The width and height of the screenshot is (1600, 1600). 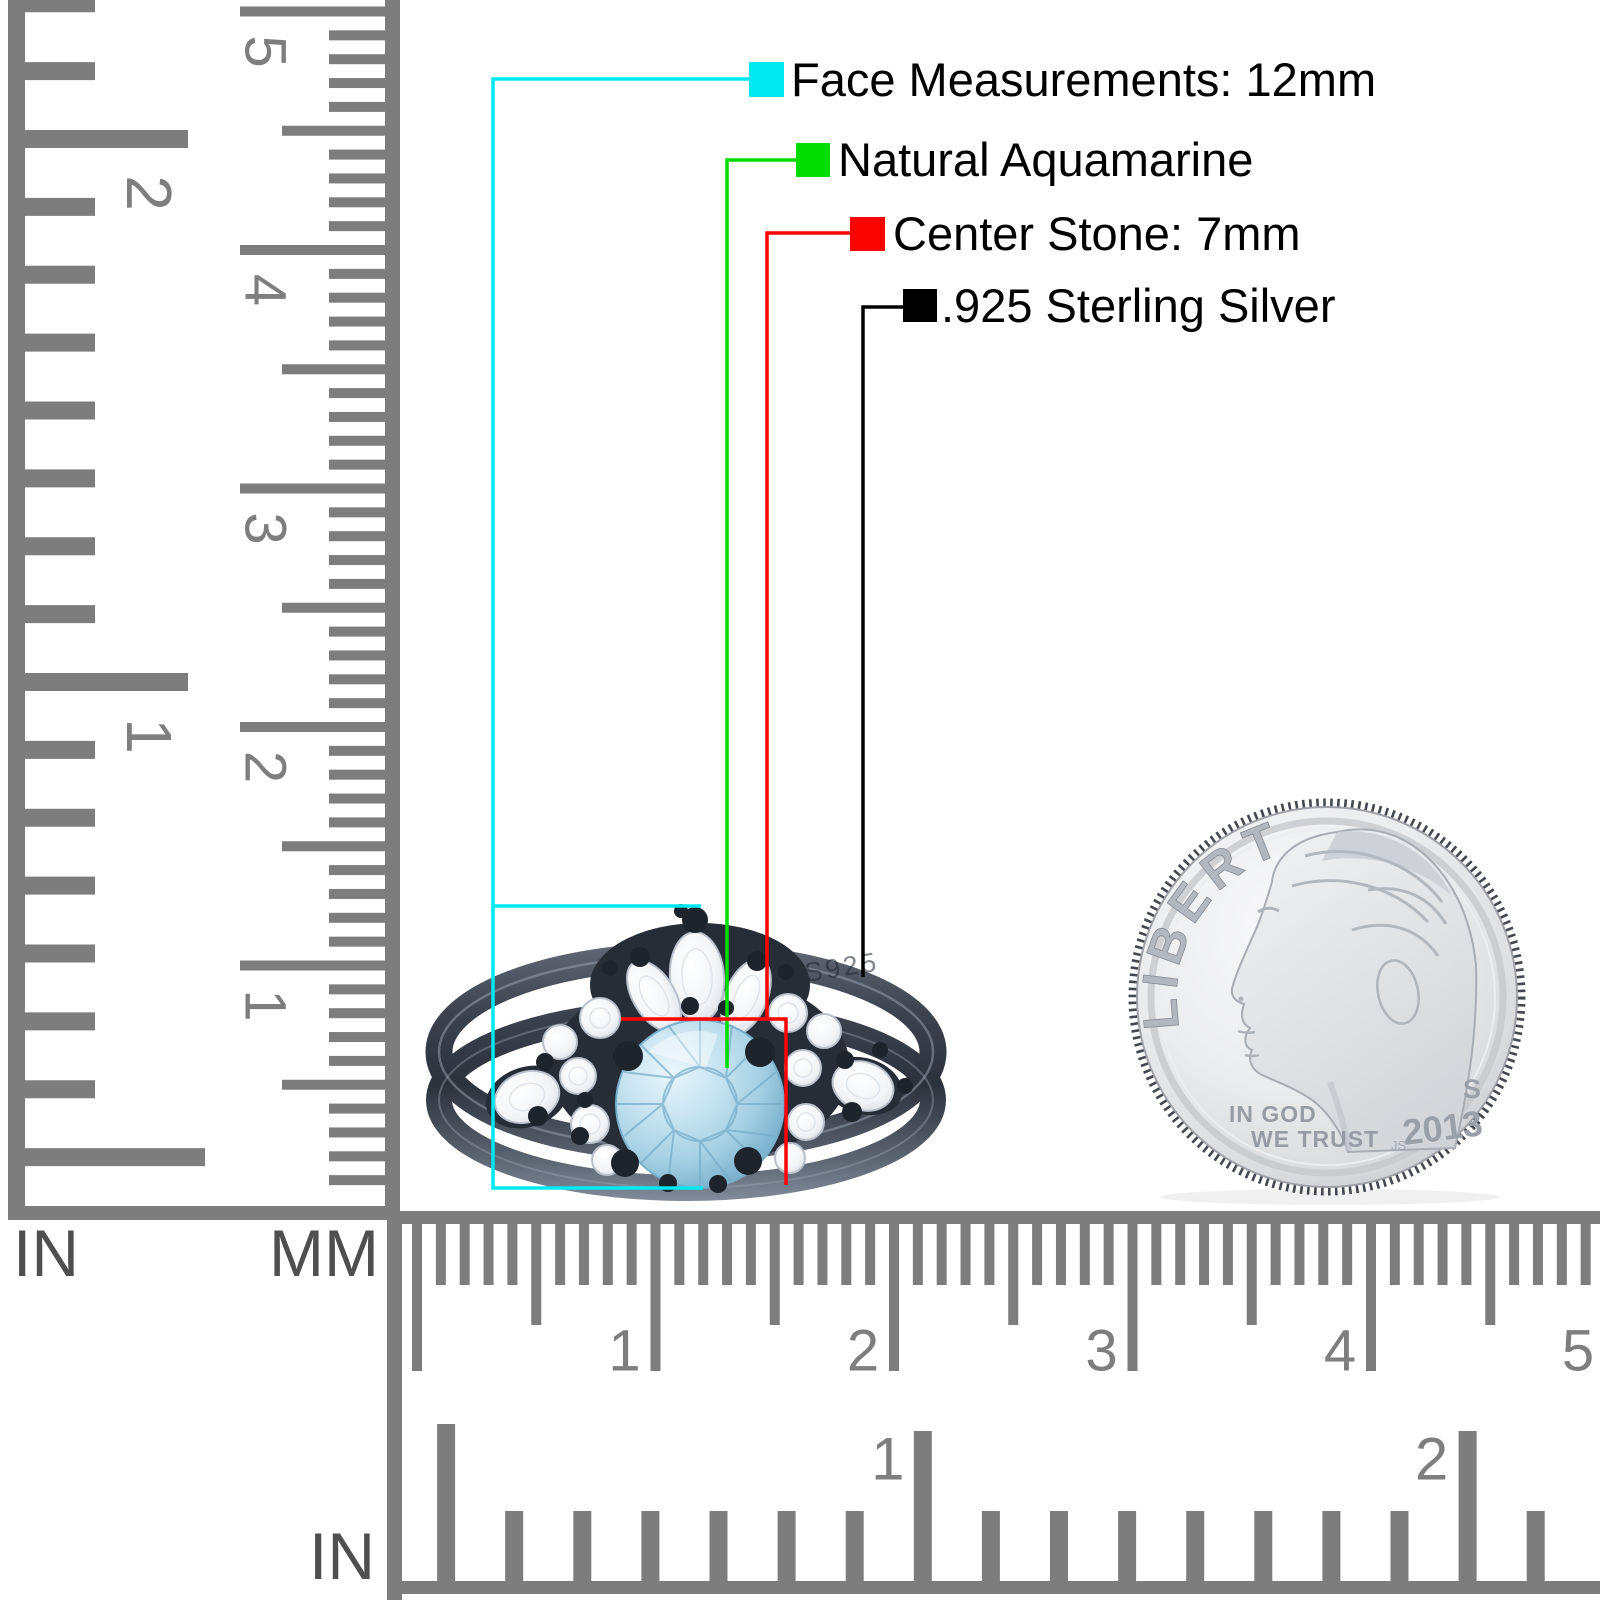 I want to click on gem-line, so click(x=760, y=613).